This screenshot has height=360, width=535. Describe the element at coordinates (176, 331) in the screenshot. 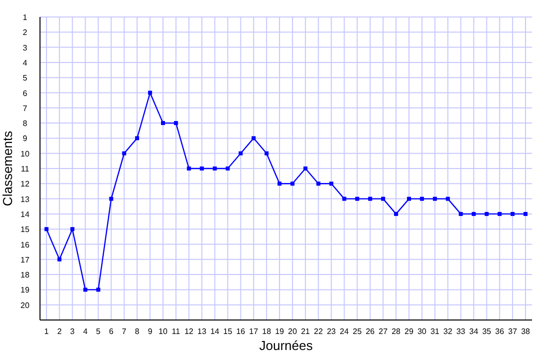

I see `x-tick-label: 11` at that location.